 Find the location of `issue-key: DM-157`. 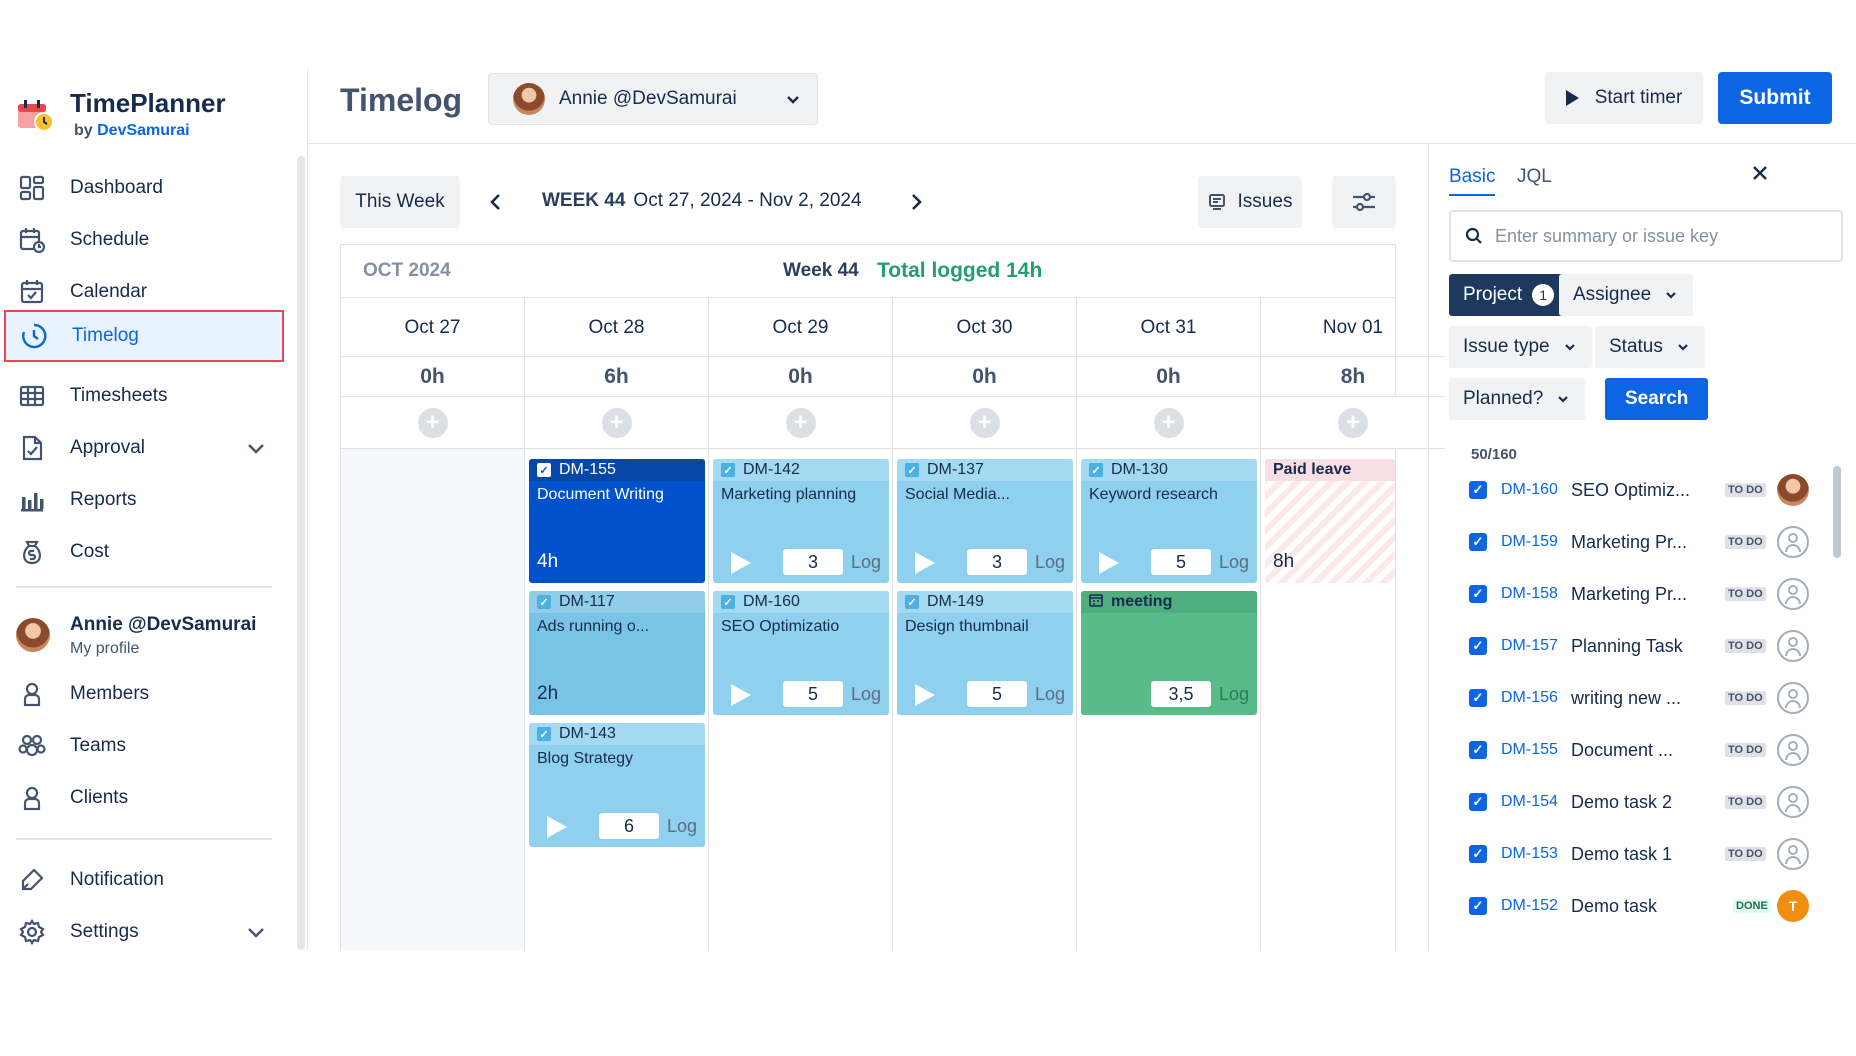

issue-key: DM-157 is located at coordinates (1529, 645).